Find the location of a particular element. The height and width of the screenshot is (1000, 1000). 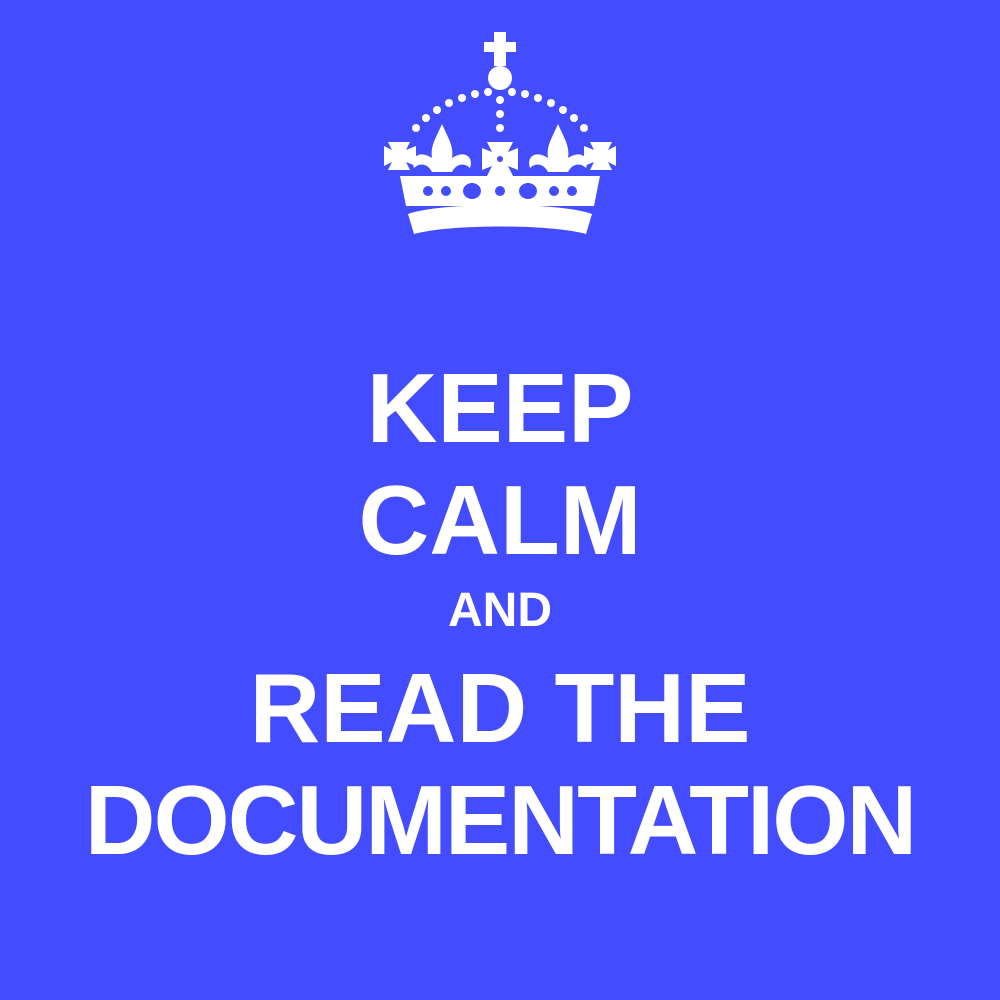

line-read-the: READ THE is located at coordinates (500, 708).